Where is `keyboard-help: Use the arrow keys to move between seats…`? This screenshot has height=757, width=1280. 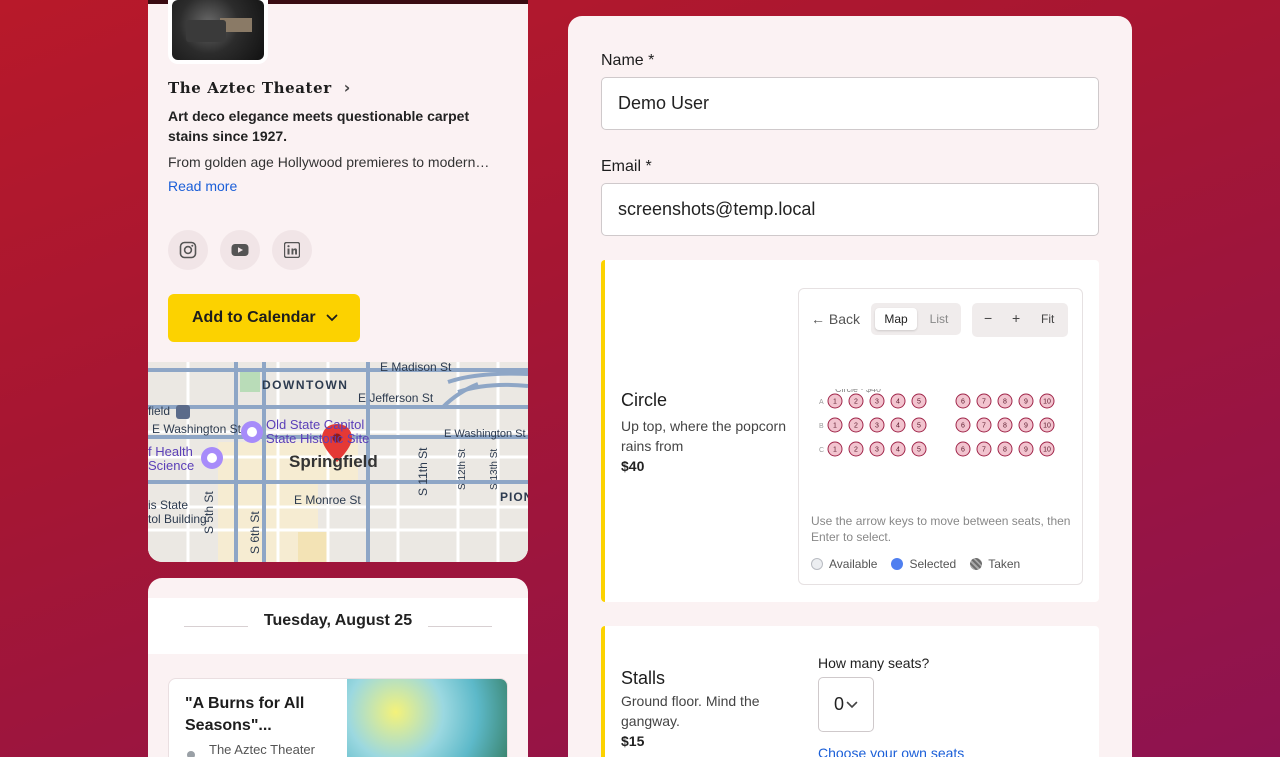 keyboard-help: Use the arrow keys to move between seats… is located at coordinates (941, 529).